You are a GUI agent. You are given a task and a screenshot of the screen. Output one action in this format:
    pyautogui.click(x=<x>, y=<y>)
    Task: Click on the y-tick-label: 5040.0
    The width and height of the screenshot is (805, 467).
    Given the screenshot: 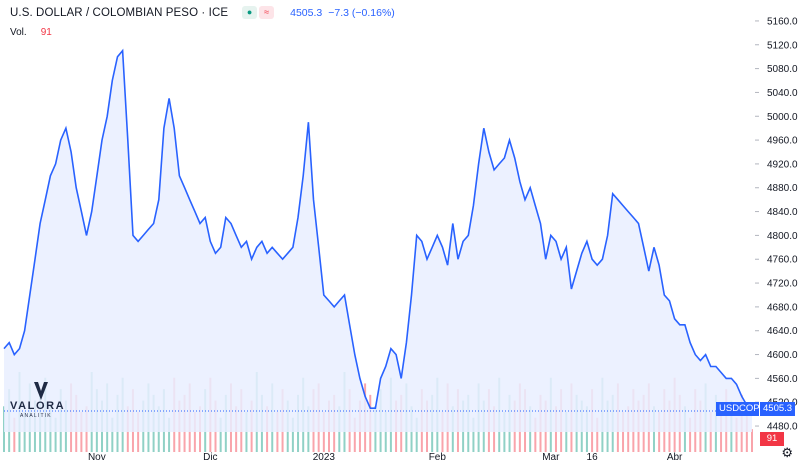 What is the action you would take?
    pyautogui.click(x=782, y=93)
    